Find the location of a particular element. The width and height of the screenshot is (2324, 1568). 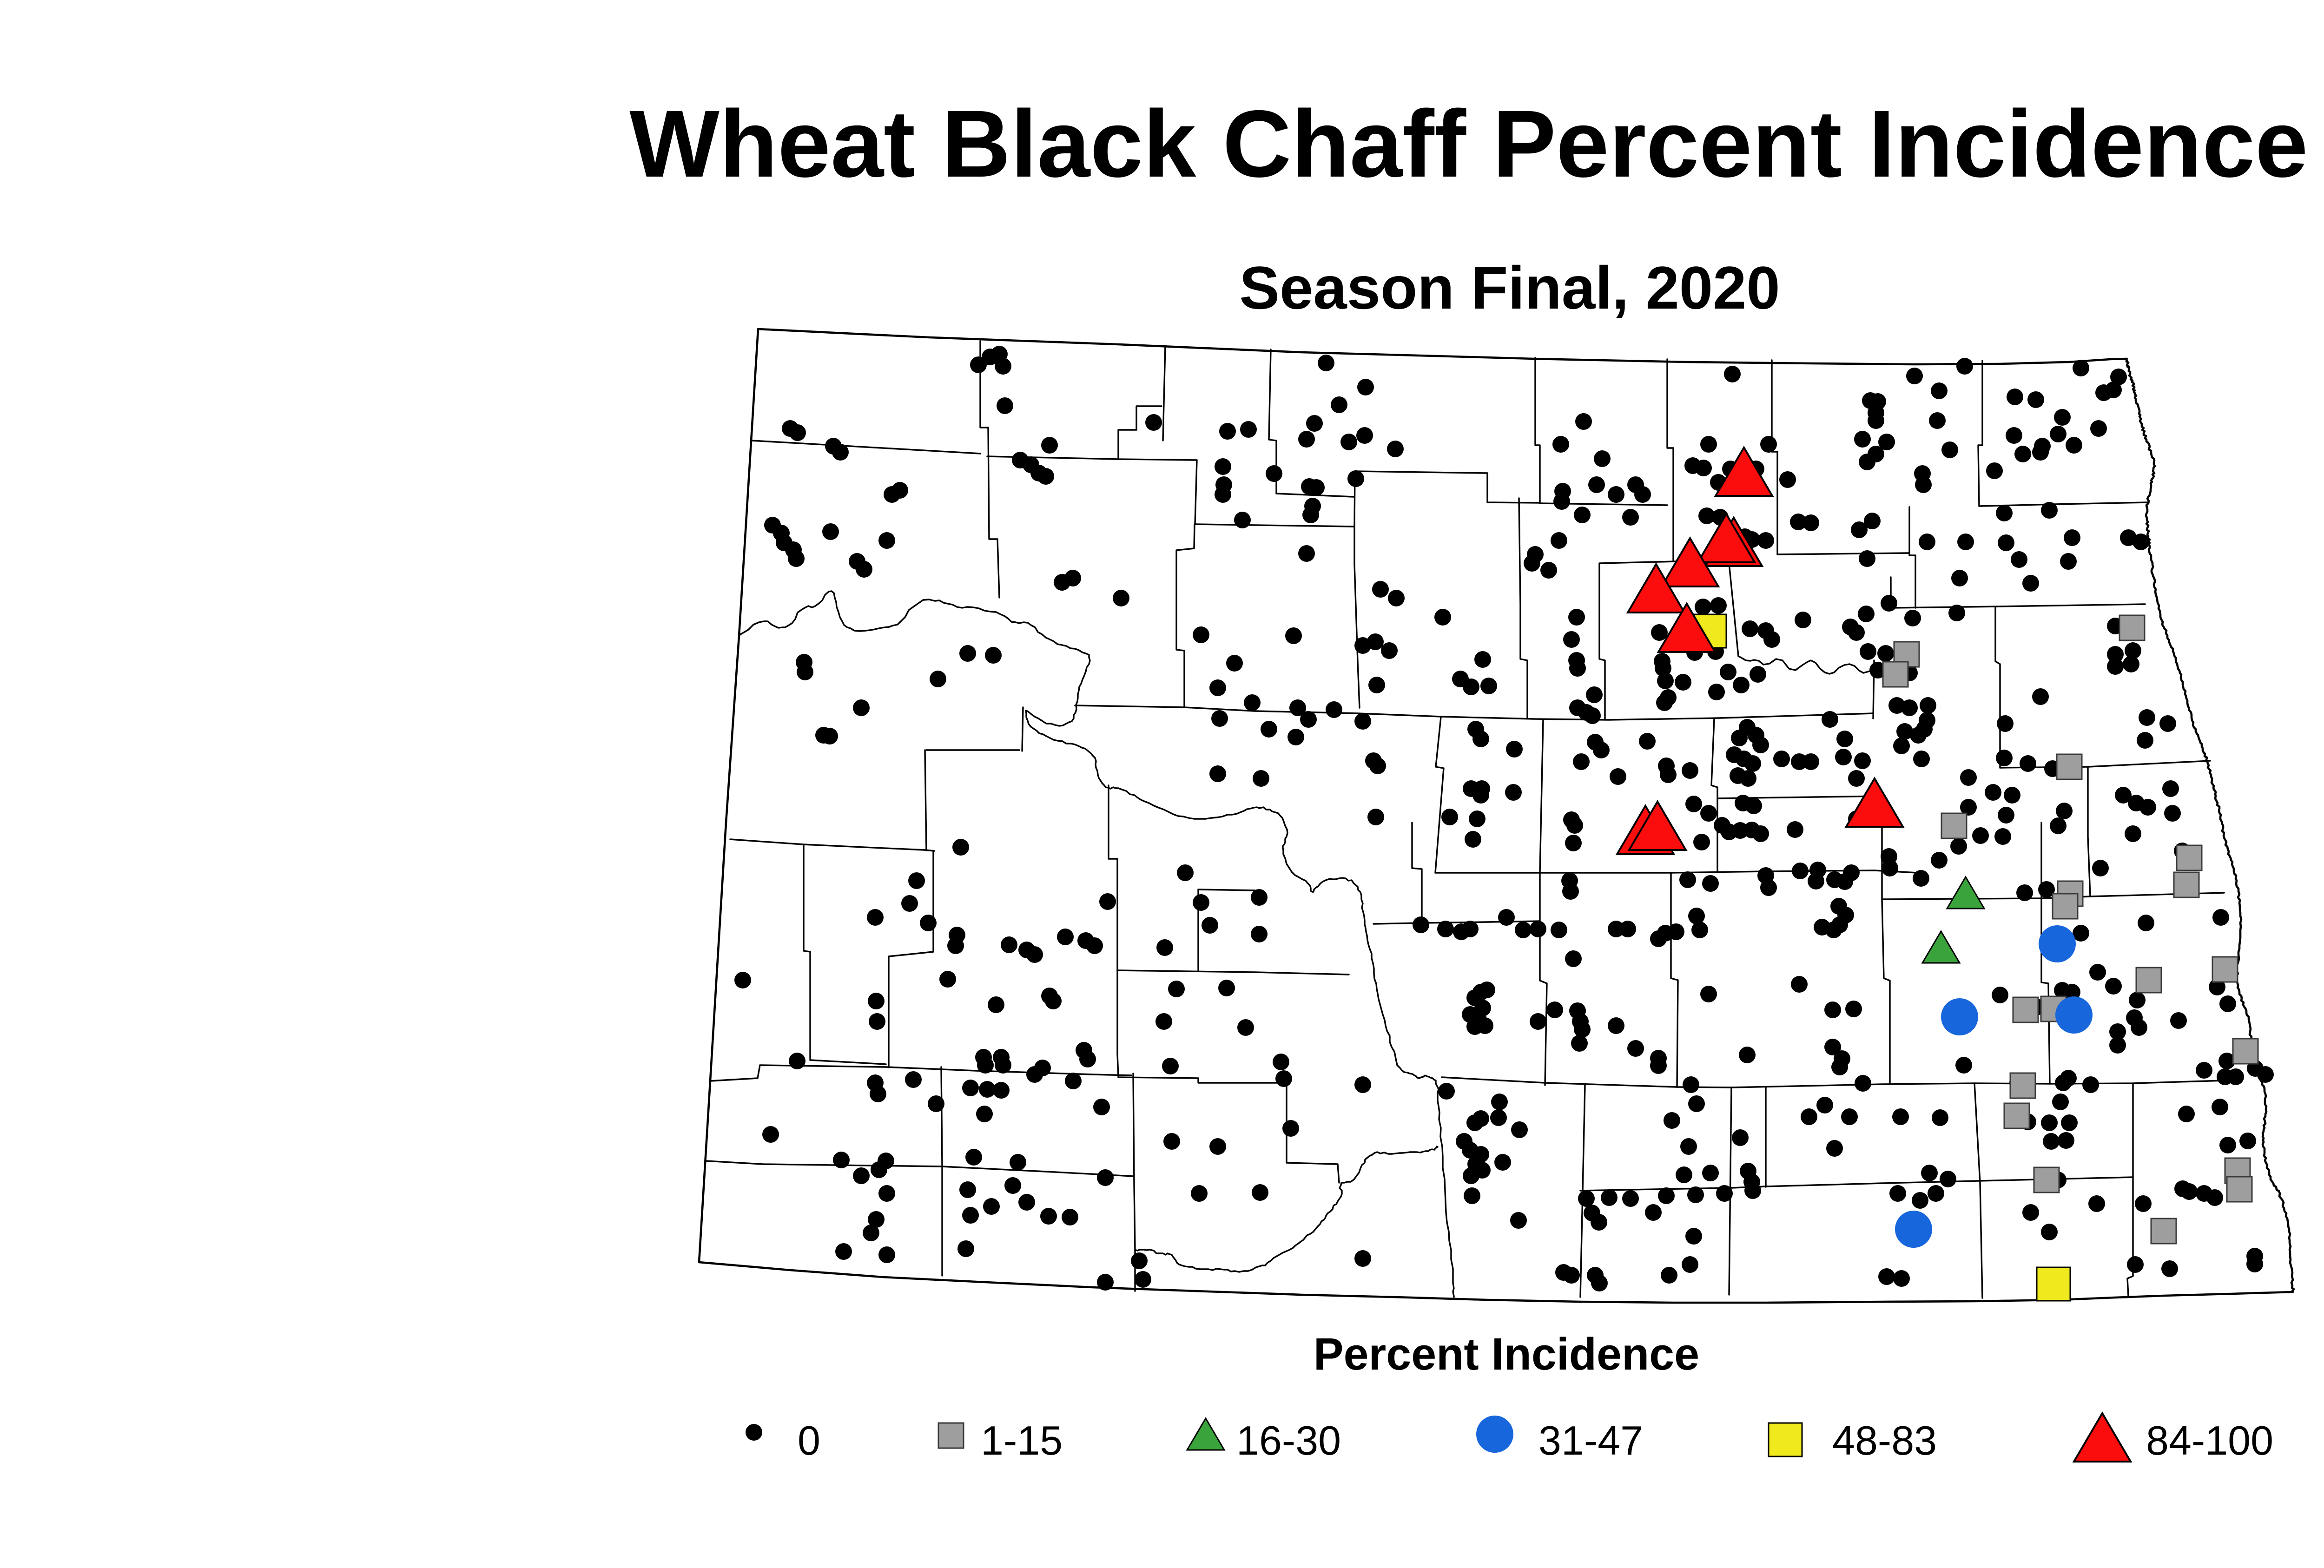

svg-text:Wheat Black Chaff Percent Inci: Wheat Black Chaff Percent Incidence is located at coordinates (1468, 144).